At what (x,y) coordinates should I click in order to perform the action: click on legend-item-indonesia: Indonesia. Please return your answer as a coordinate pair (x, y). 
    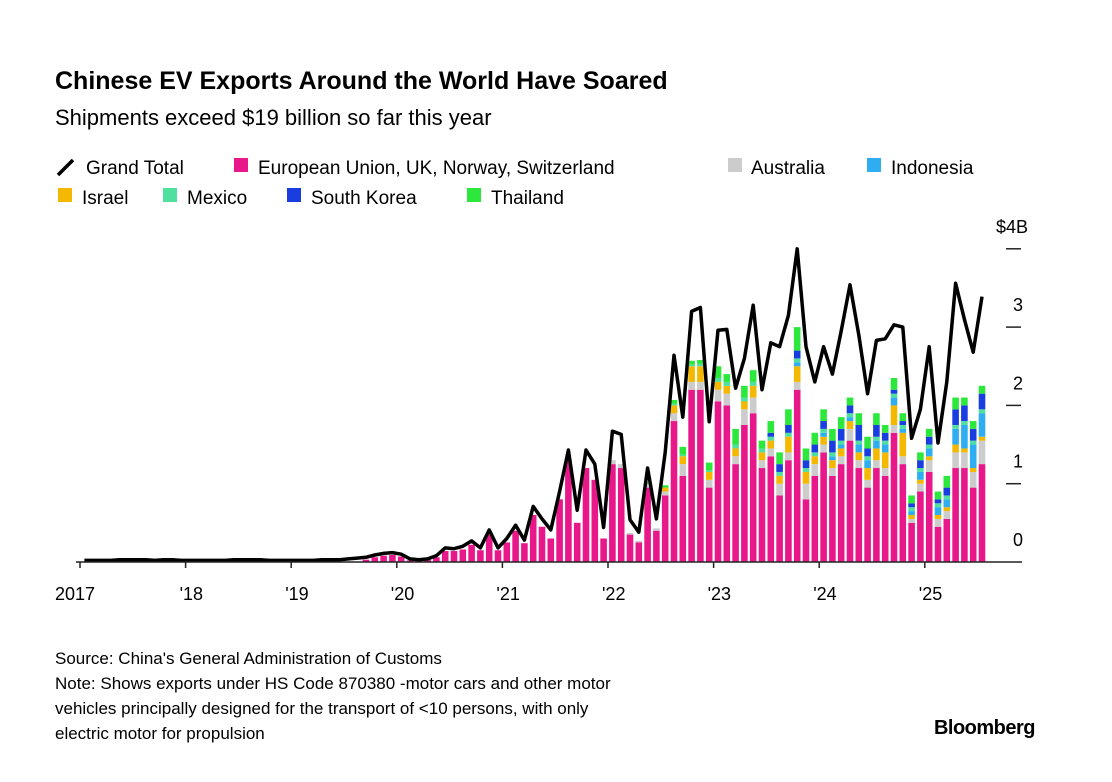
    Looking at the image, I should click on (920, 168).